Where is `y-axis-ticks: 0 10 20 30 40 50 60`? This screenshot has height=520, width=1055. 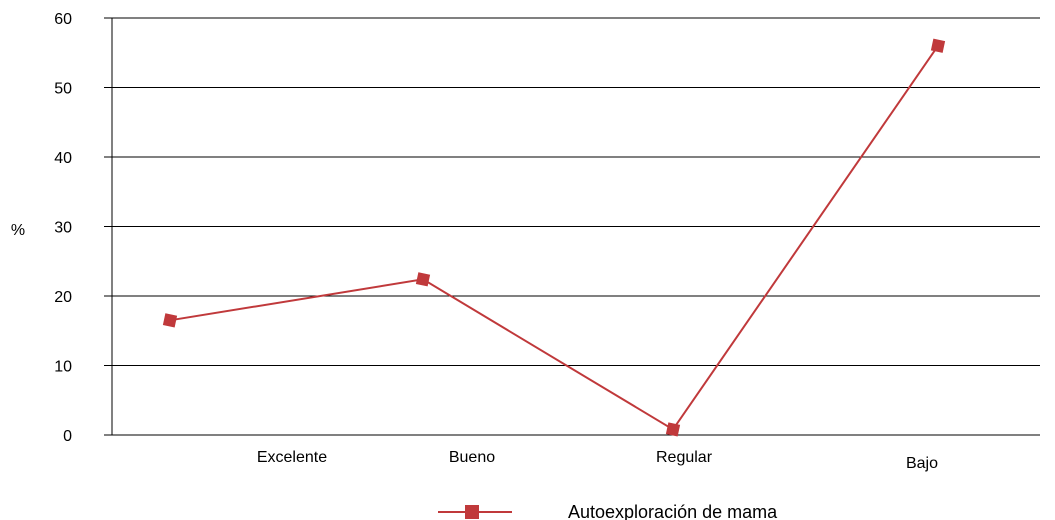 y-axis-ticks: 0 10 20 30 40 50 60 is located at coordinates (83, 228).